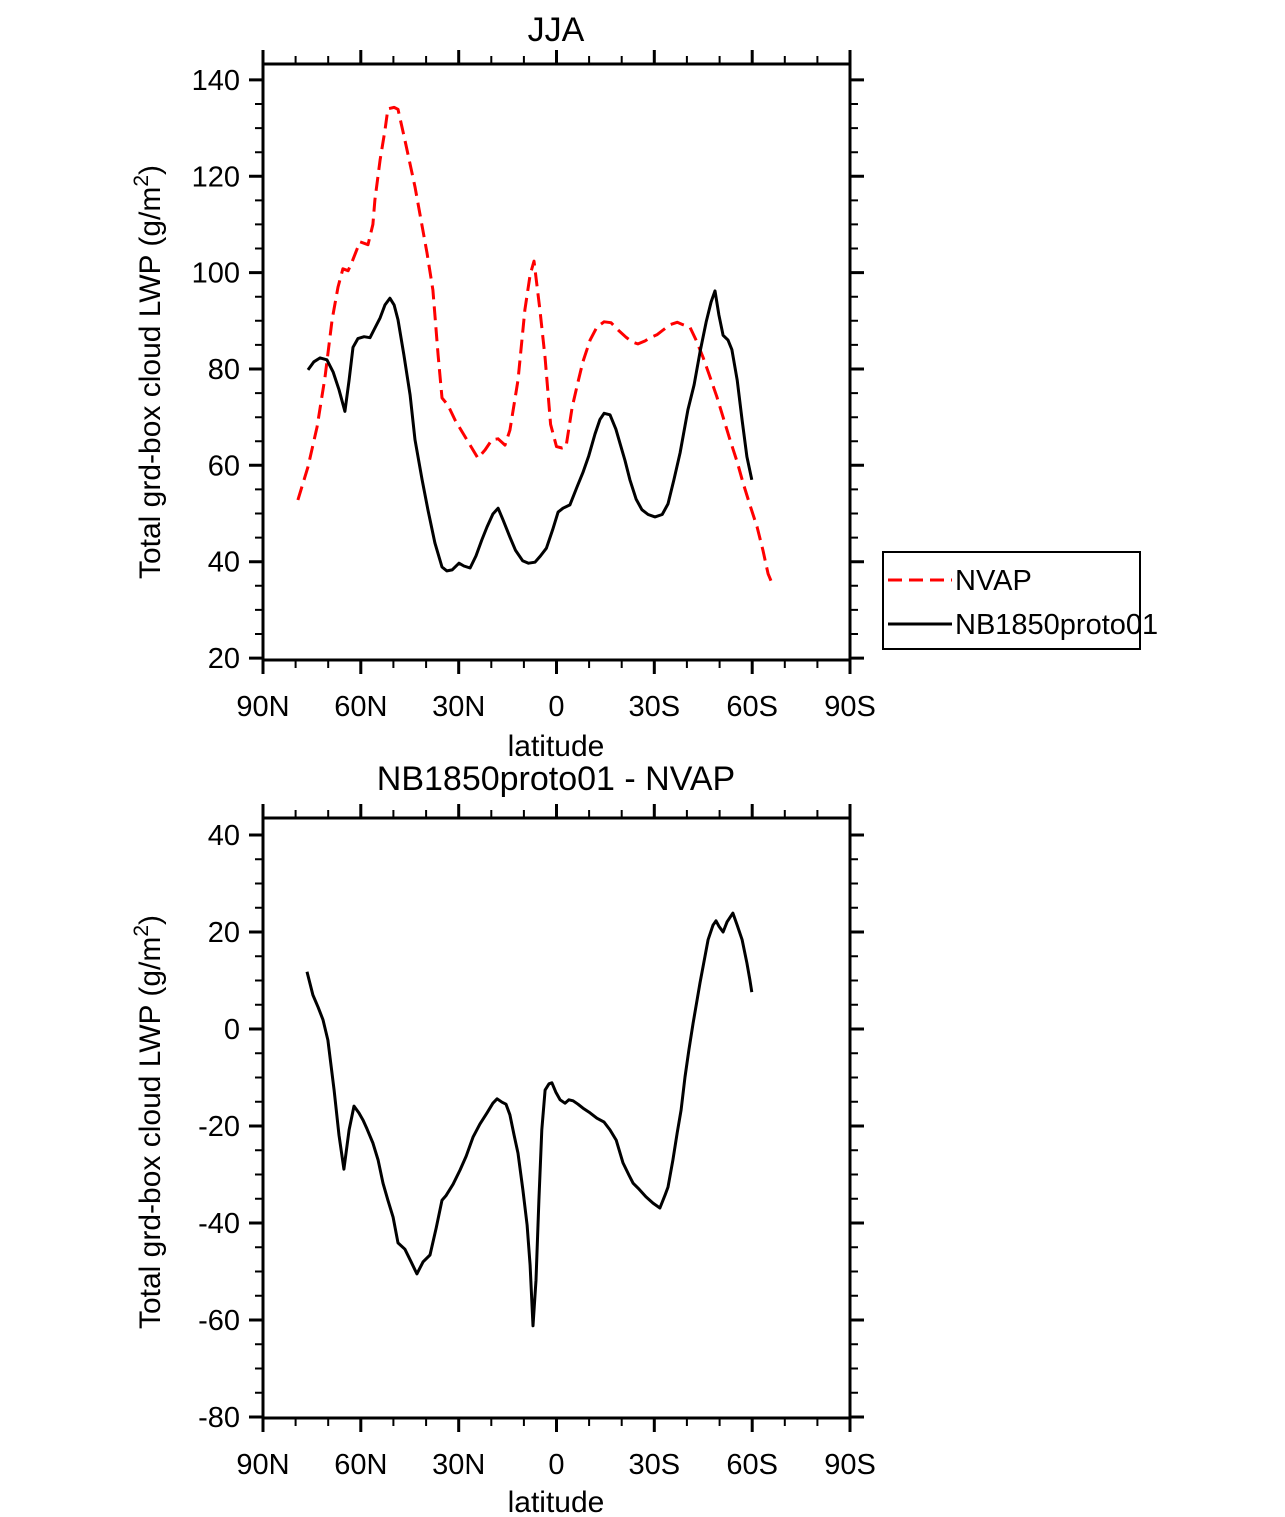 The width and height of the screenshot is (1285, 1517). I want to click on y-tick-label: 60, so click(224, 466).